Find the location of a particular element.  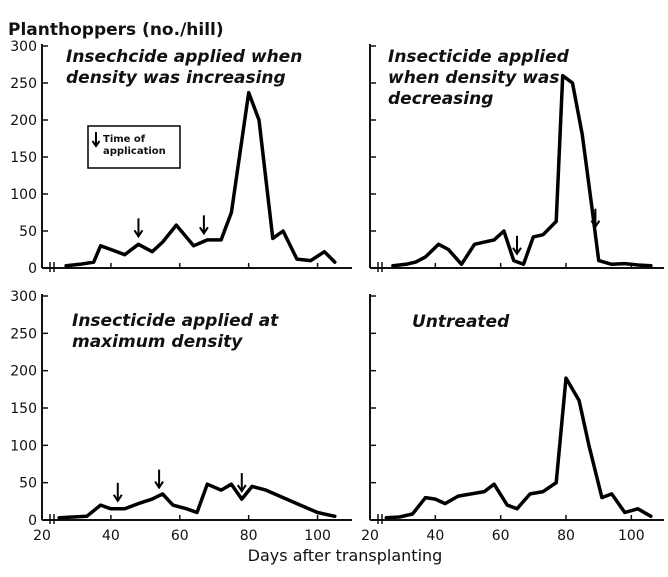

legend-text-line: Time of is located at coordinates (124, 139).